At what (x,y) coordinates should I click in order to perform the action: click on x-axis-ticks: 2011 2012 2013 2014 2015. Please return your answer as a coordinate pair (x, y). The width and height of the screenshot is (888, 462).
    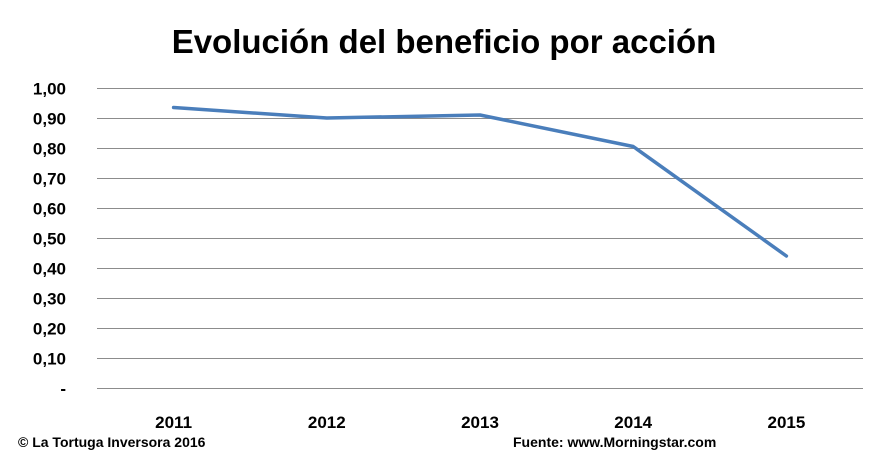
    Looking at the image, I should click on (480, 422).